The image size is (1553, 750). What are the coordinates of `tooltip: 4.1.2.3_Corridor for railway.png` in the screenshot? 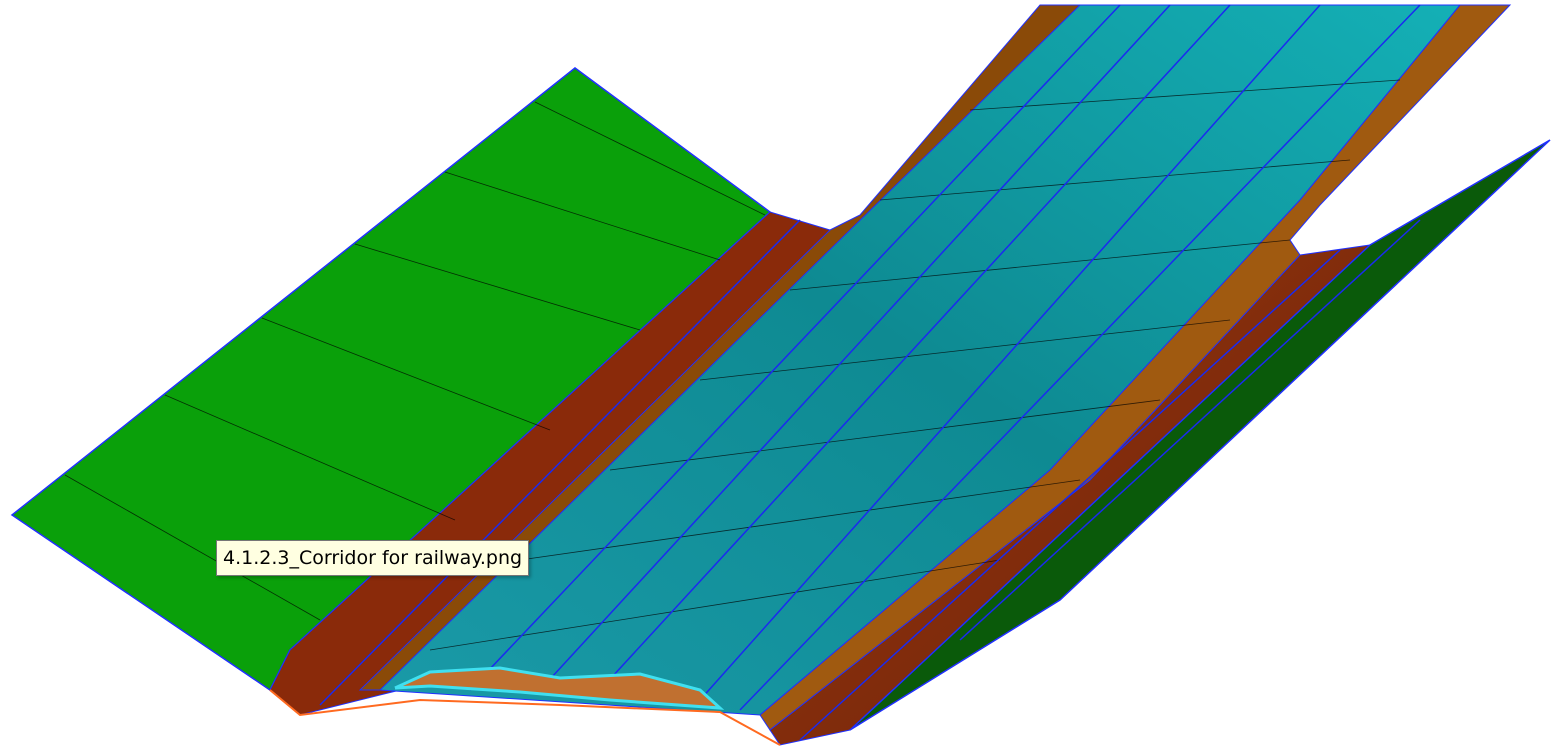 It's located at (373, 558).